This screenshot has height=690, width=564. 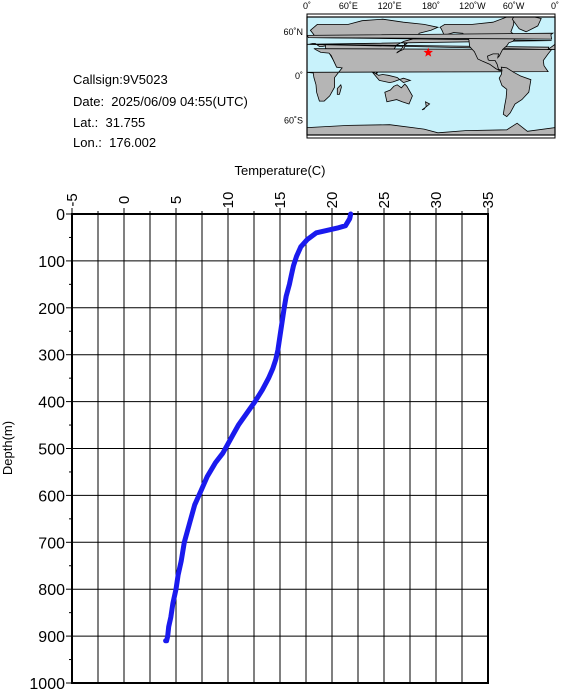 I want to click on map-latitude-label: 0˚, so click(x=299, y=76).